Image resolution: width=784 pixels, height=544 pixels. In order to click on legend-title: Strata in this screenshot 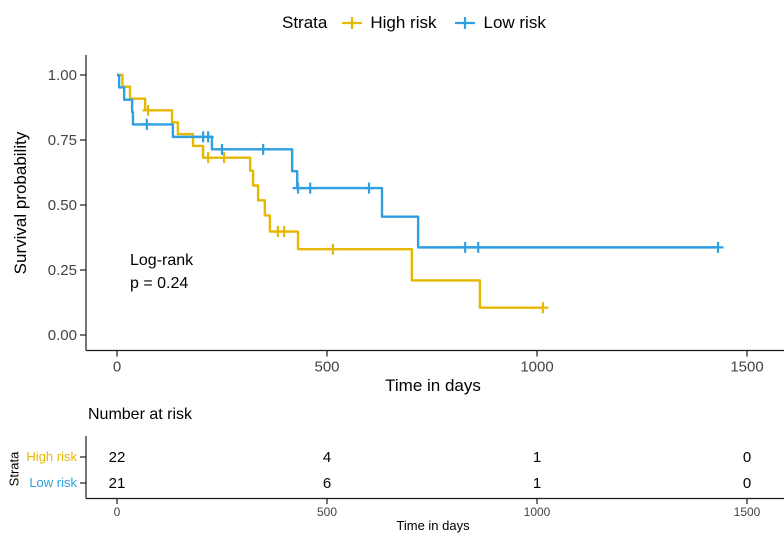, I will do `click(305, 22)`.